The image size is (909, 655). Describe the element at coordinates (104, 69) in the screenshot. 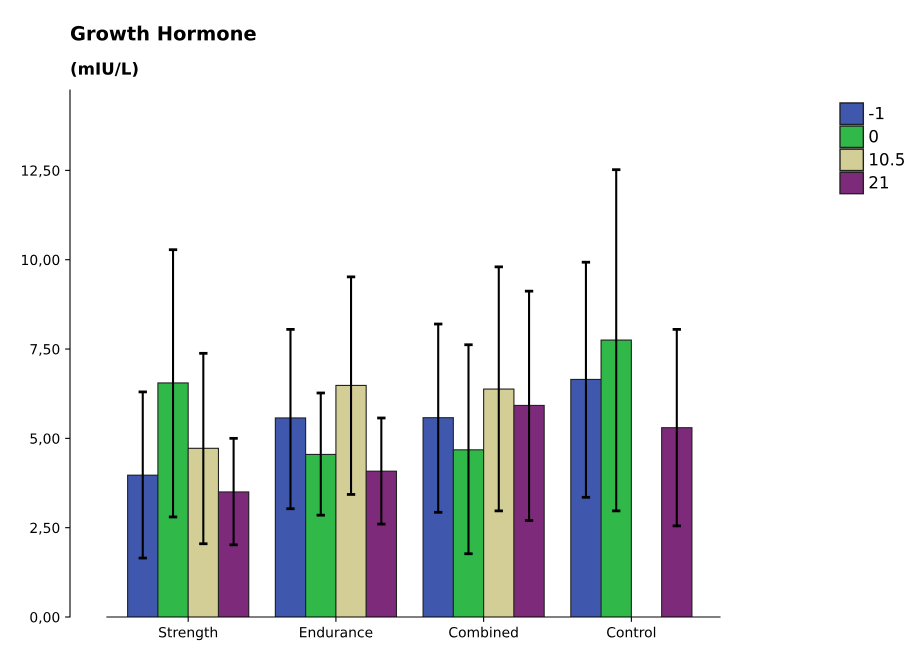

I see `y-axis-title: (mIU/L)` at that location.